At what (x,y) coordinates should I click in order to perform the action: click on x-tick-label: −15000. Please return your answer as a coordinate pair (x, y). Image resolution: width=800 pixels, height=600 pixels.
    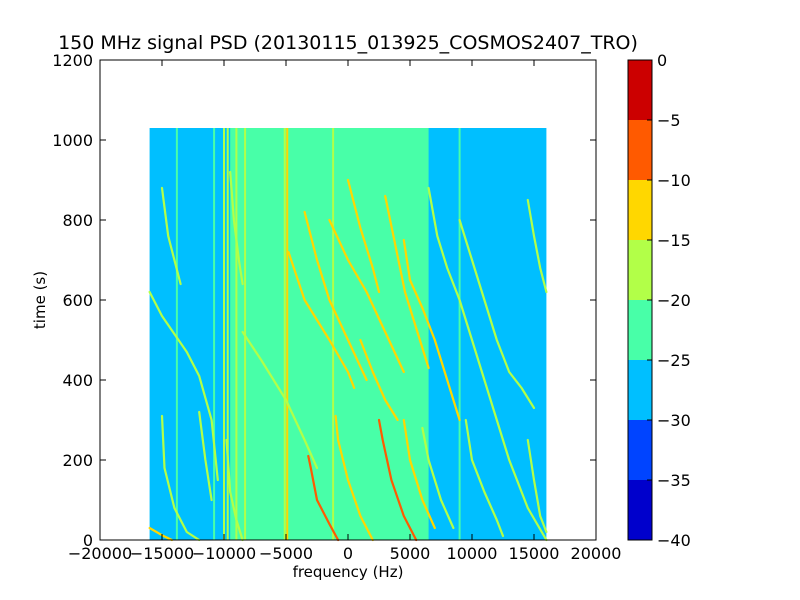
    Looking at the image, I should click on (162, 553).